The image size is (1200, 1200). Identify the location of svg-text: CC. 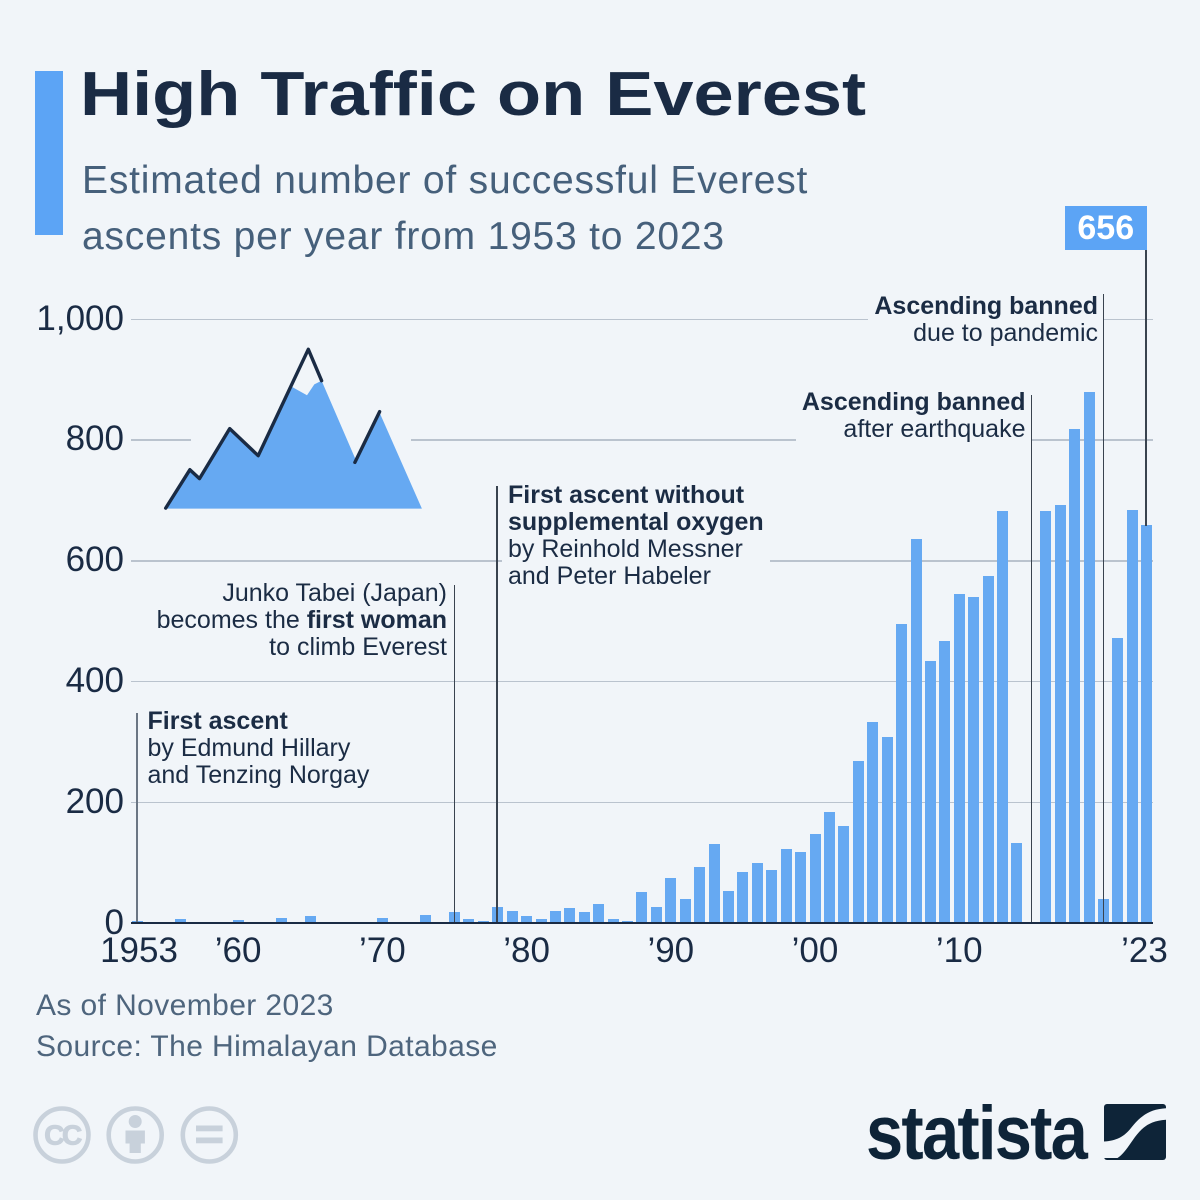
(63, 1135).